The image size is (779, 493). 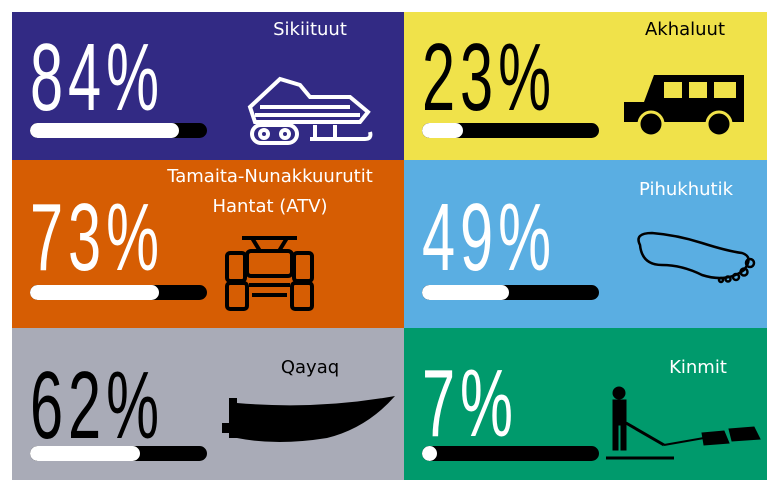 What do you see at coordinates (686, 189) in the screenshot?
I see `category-label: Pihukhutik` at bounding box center [686, 189].